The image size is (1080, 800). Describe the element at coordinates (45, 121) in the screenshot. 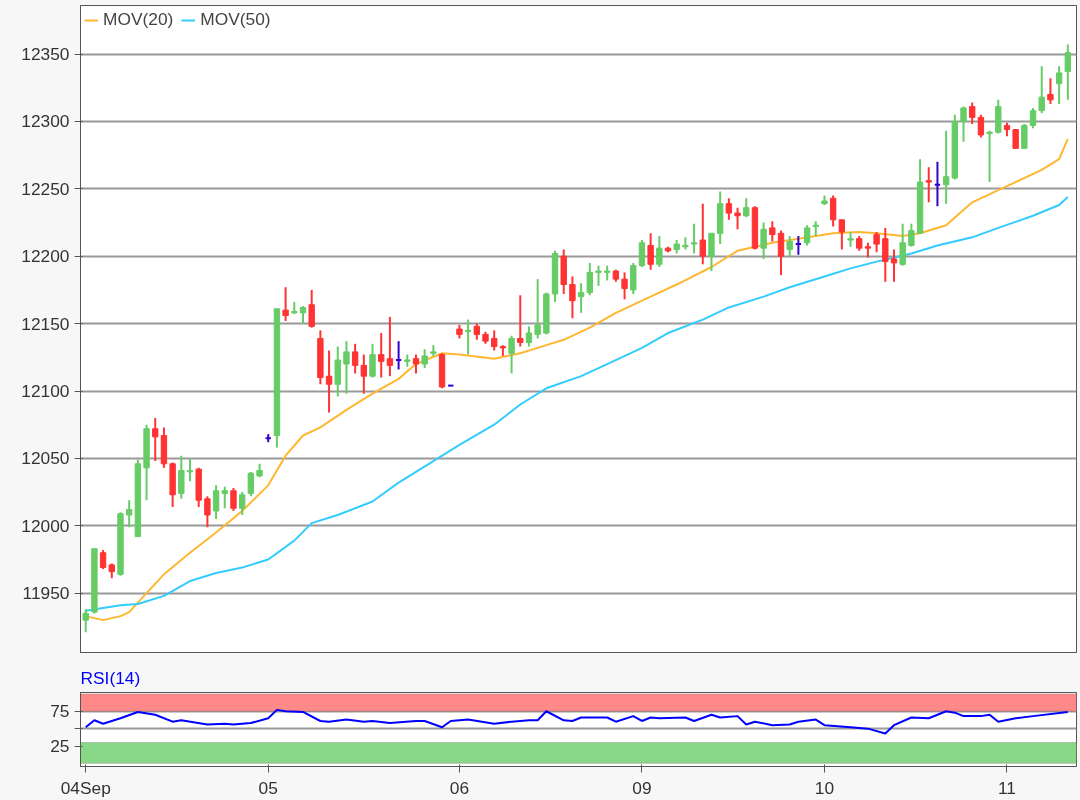

I see `y-tick-label: 12300` at that location.